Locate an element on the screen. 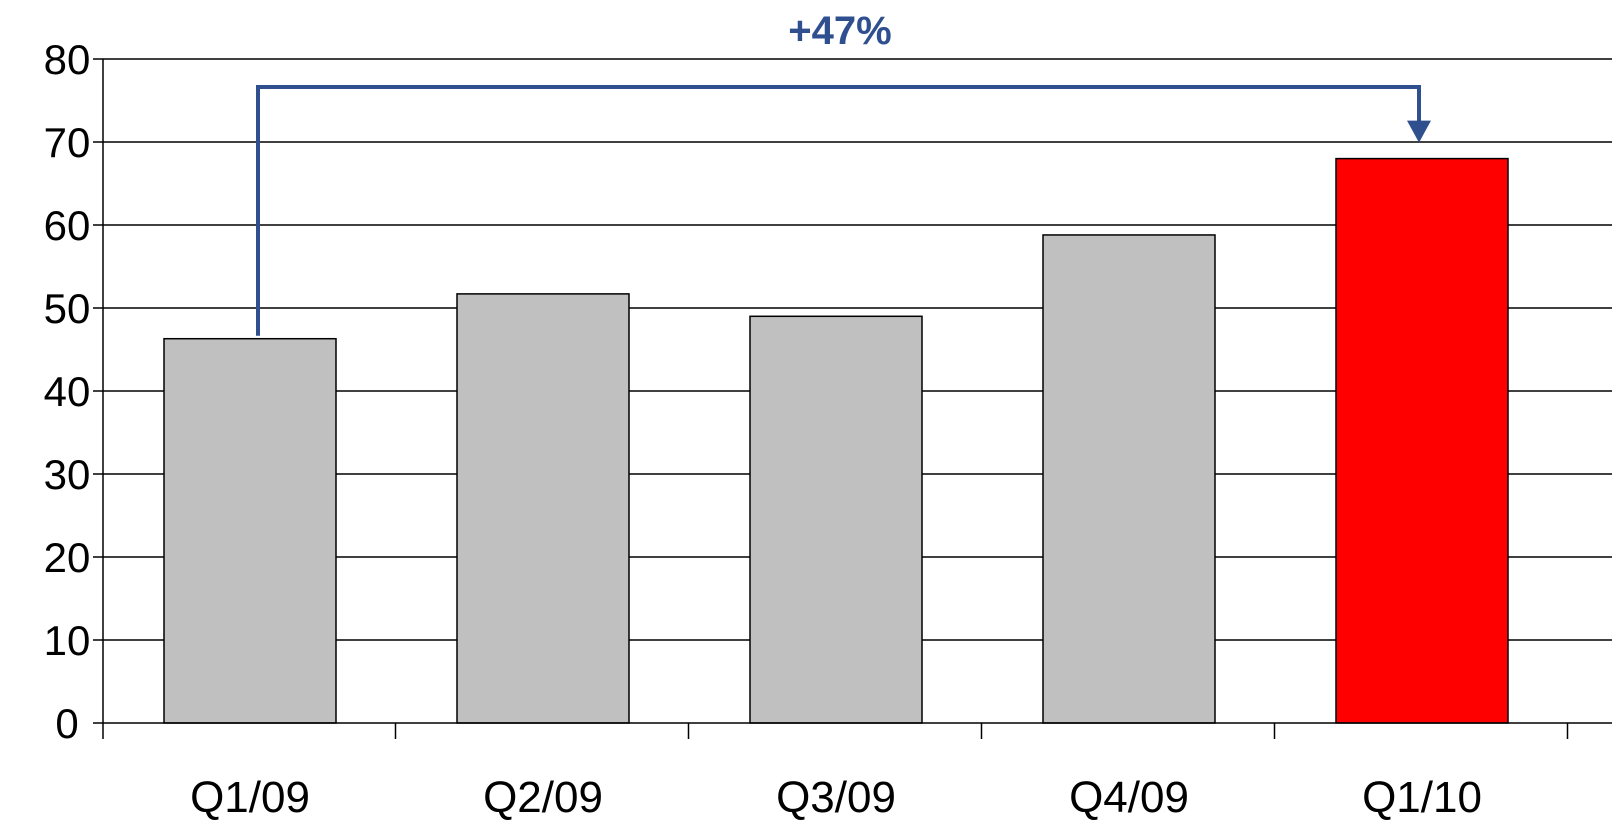 The image size is (1612, 837). bar-Q2/09 is located at coordinates (543, 508).